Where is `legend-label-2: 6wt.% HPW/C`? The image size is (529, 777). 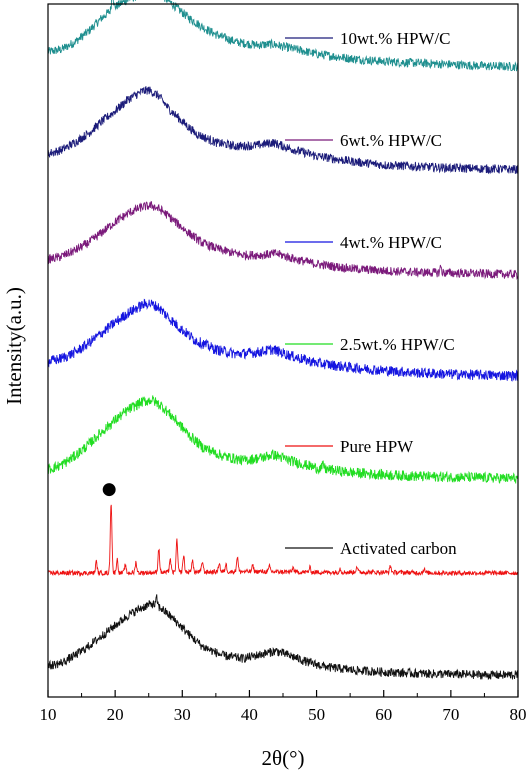 legend-label-2: 6wt.% HPW/C is located at coordinates (391, 140).